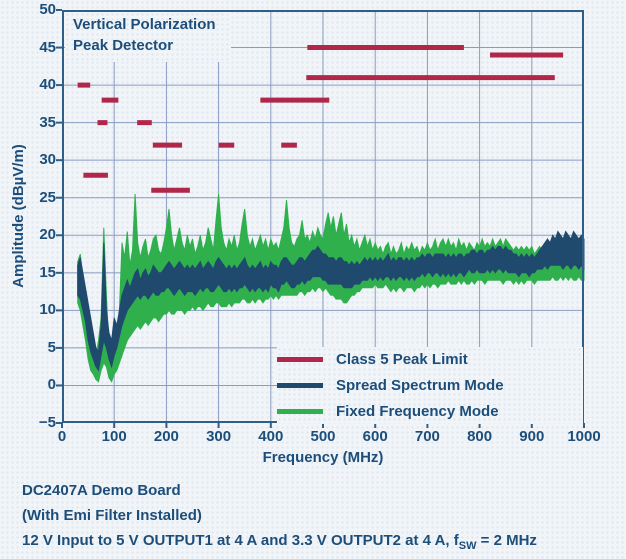  What do you see at coordinates (584, 436) in the screenshot?
I see `x-tick-label: 1000` at bounding box center [584, 436].